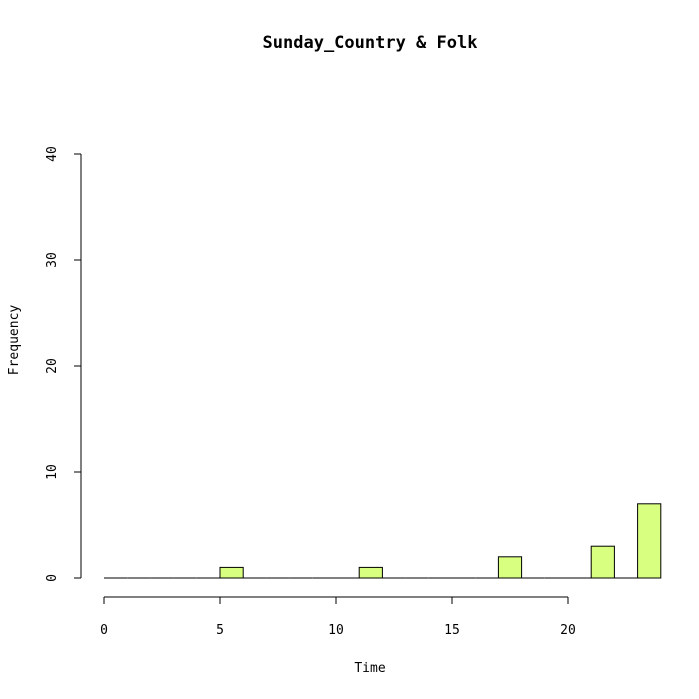 Image resolution: width=699 pixels, height=699 pixels. What do you see at coordinates (52, 154) in the screenshot?
I see `y-tick-label: 40` at bounding box center [52, 154].